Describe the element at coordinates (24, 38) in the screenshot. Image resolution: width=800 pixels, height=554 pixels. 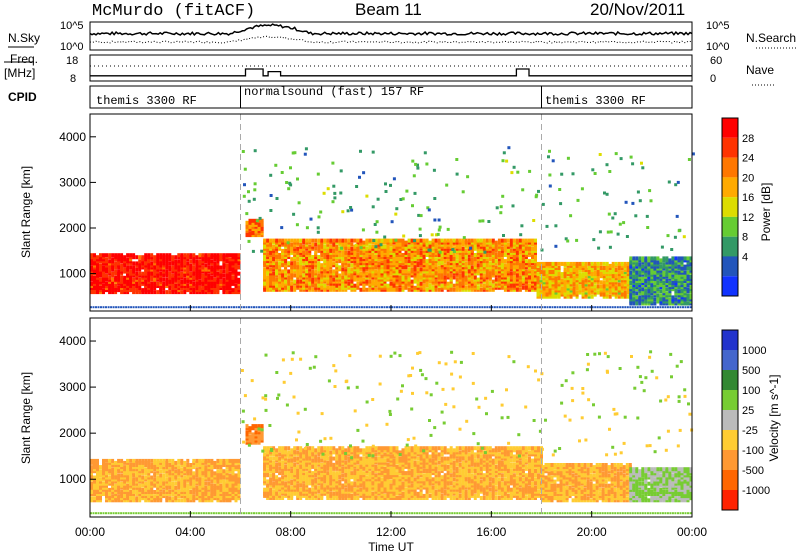
I see `nsky-label: N.Sky` at that location.